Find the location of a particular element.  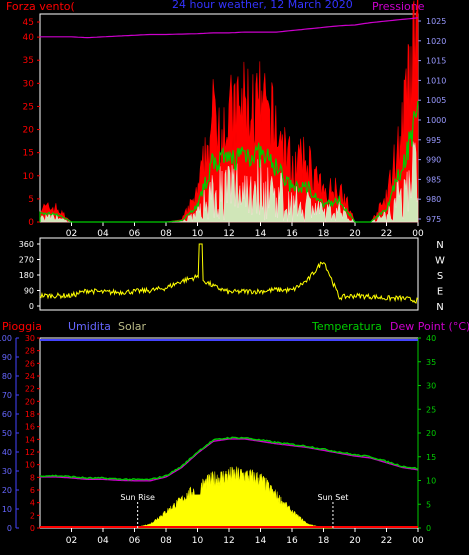

compass-label: W is located at coordinates (440, 261).